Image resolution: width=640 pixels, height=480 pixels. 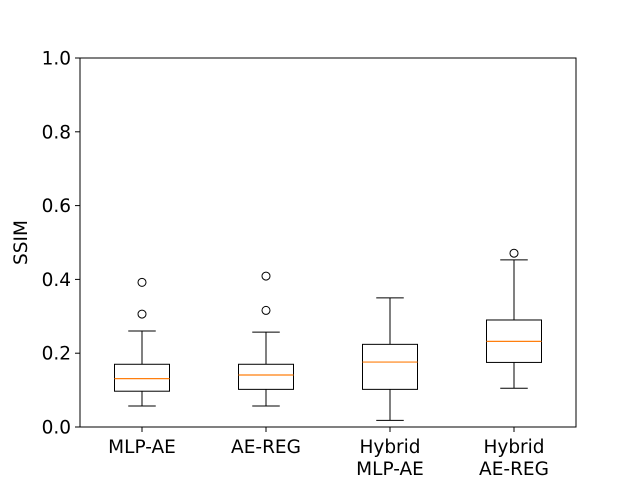 I want to click on y-axis-label: SSIM, so click(x=21, y=242).